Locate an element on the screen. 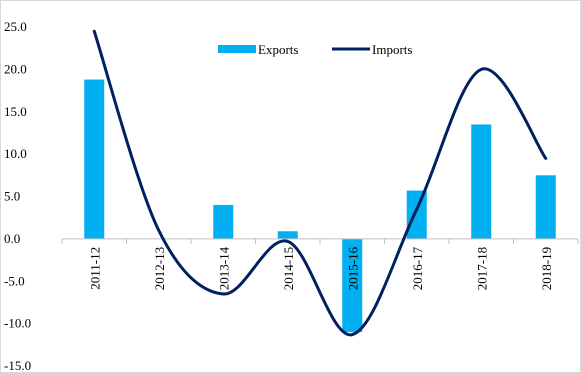 This screenshot has width=581, height=373. y-tick-label: -5.0 is located at coordinates (14, 280).